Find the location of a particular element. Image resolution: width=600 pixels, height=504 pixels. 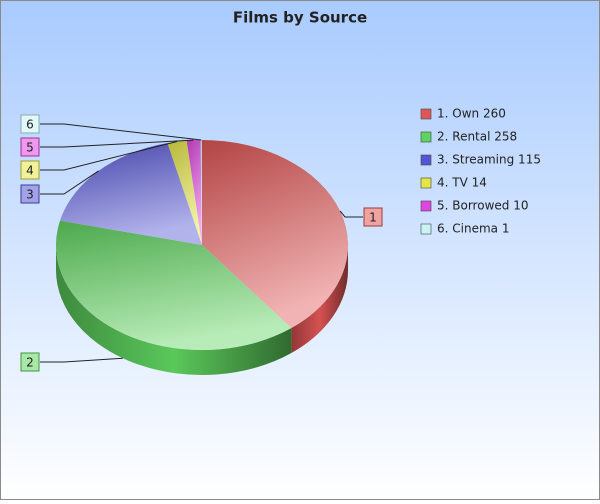

chart-title: Films by Source is located at coordinates (300, 18).